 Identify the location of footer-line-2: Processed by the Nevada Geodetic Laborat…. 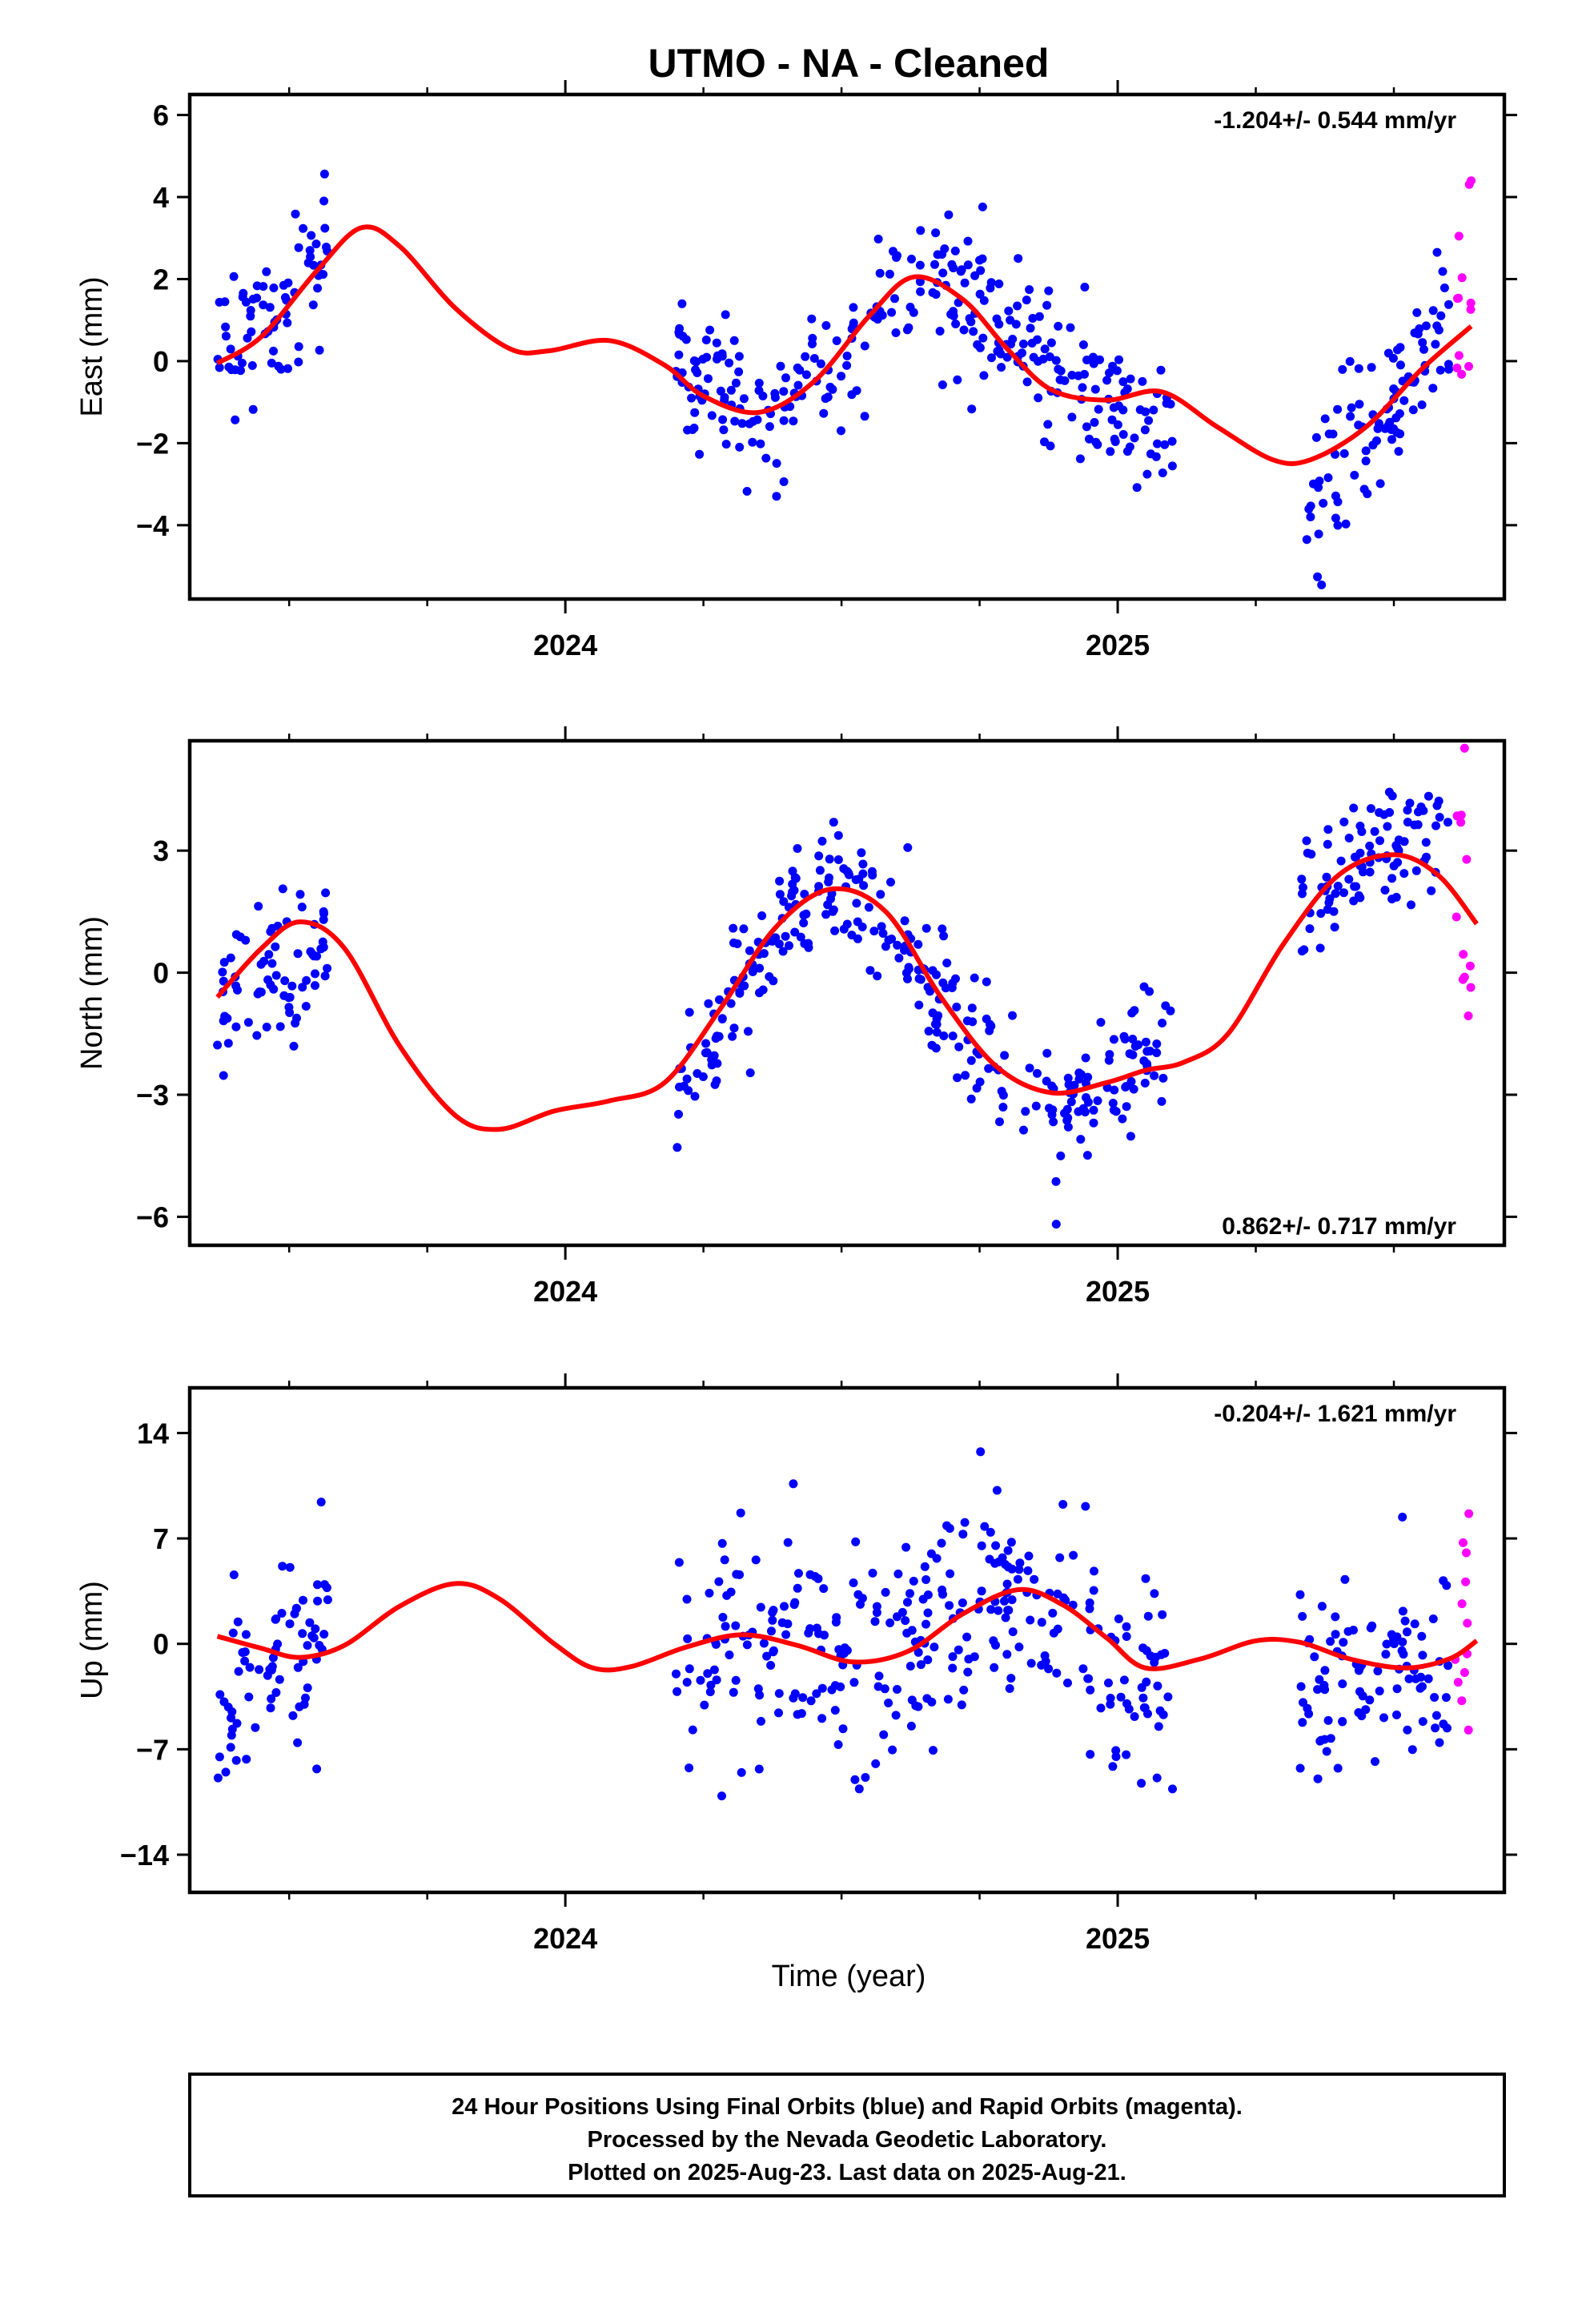
(847, 2140).